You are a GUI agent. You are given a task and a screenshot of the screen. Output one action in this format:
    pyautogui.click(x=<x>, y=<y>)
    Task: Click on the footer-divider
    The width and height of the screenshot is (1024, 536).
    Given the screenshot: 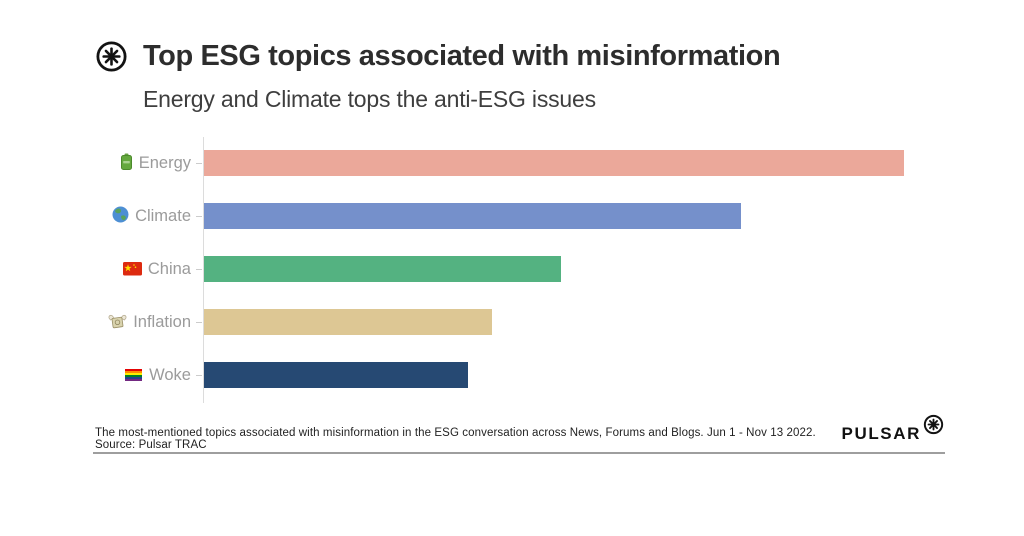 What is the action you would take?
    pyautogui.click(x=519, y=453)
    